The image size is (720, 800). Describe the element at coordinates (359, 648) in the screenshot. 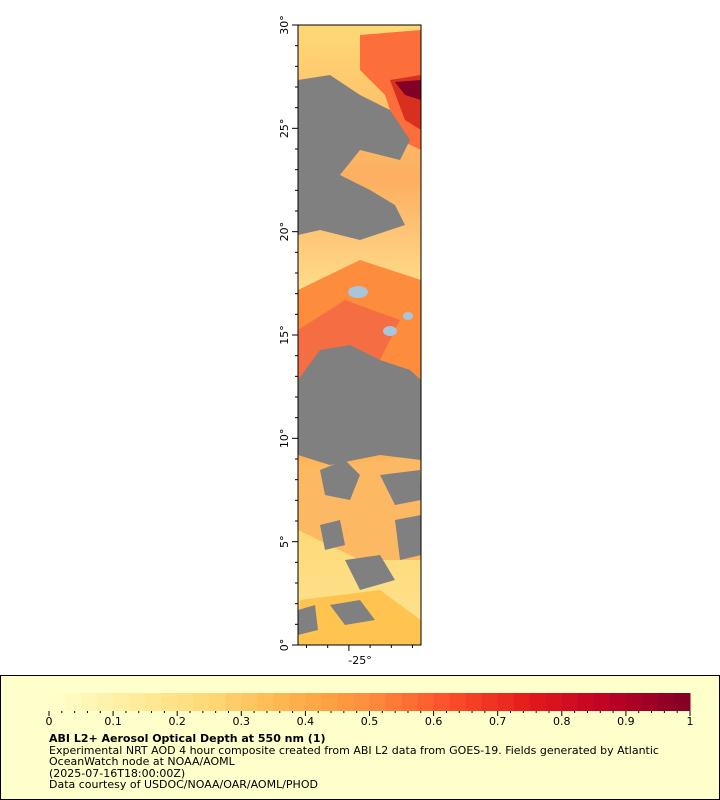

I see `longitude-ticks` at that location.